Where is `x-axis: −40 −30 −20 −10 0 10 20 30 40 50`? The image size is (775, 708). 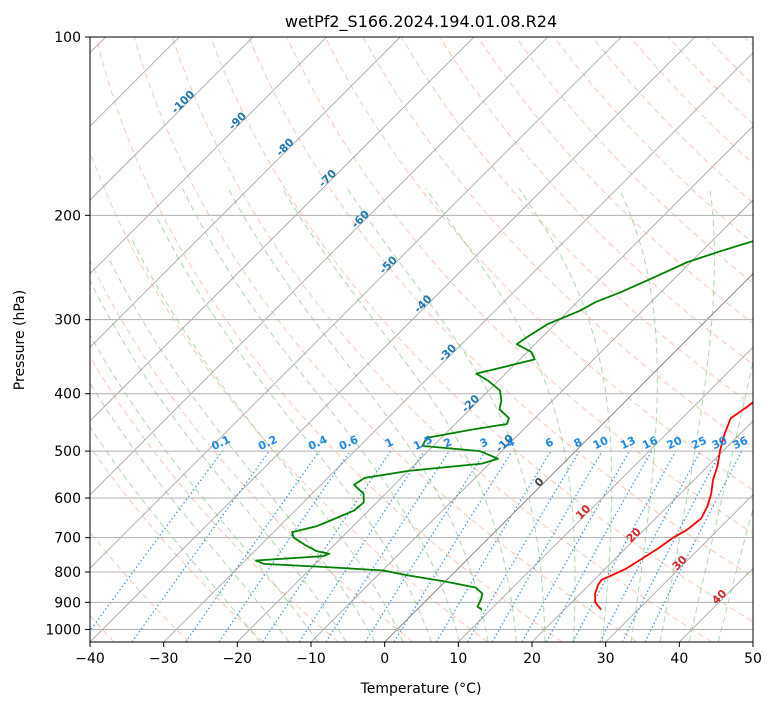
x-axis: −40 −30 −20 −10 0 10 20 30 40 50 is located at coordinates (418, 654).